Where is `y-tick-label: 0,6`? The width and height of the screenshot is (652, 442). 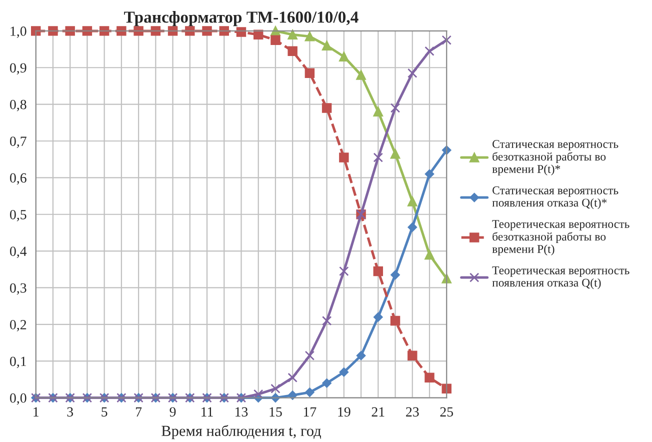 y-tick-label: 0,6 is located at coordinates (18, 179).